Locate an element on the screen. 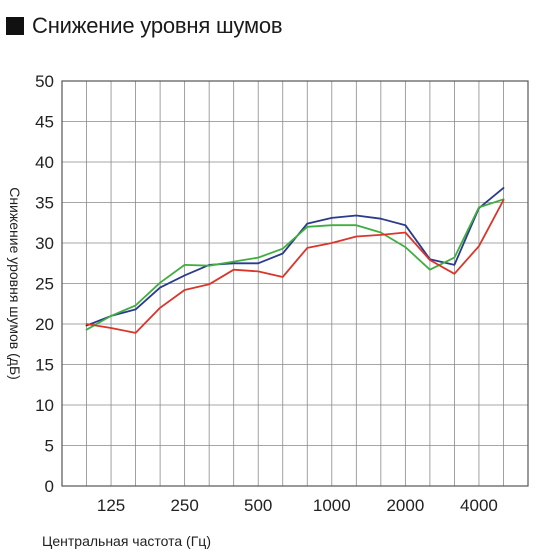 The image size is (540, 560). x-tick-label: 1000 is located at coordinates (332, 505).